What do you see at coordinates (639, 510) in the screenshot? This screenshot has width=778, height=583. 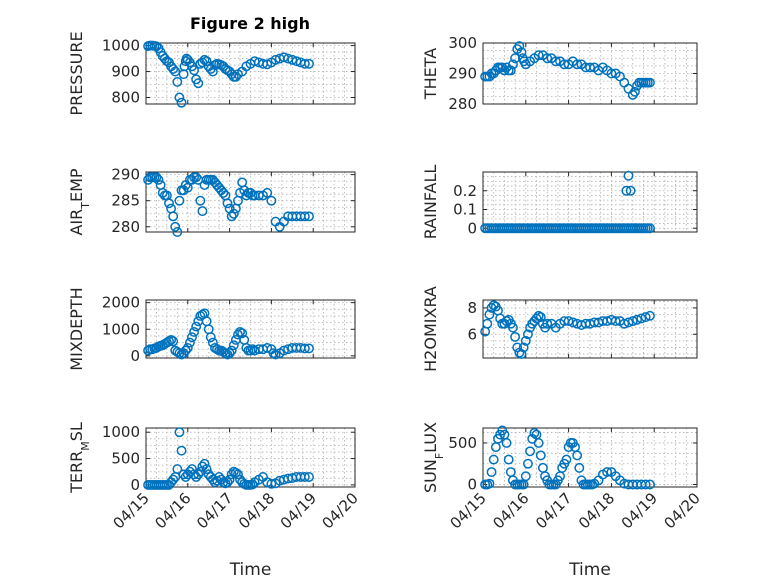 I see `x-tick-label: 04/19` at bounding box center [639, 510].